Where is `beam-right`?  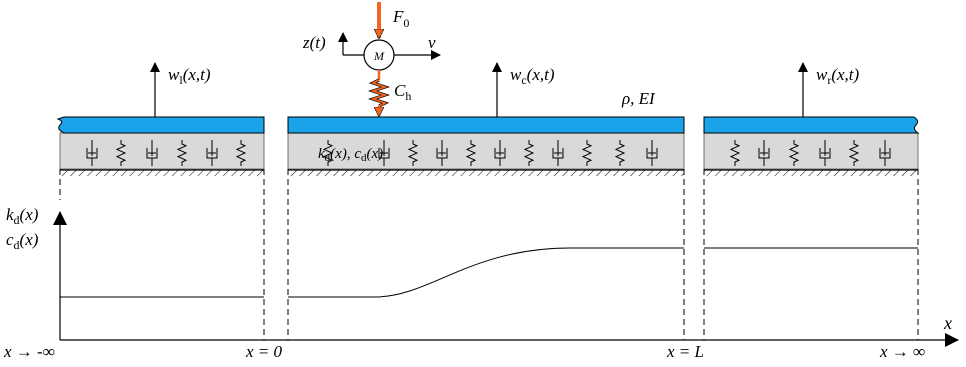 beam-right is located at coordinates (811, 125).